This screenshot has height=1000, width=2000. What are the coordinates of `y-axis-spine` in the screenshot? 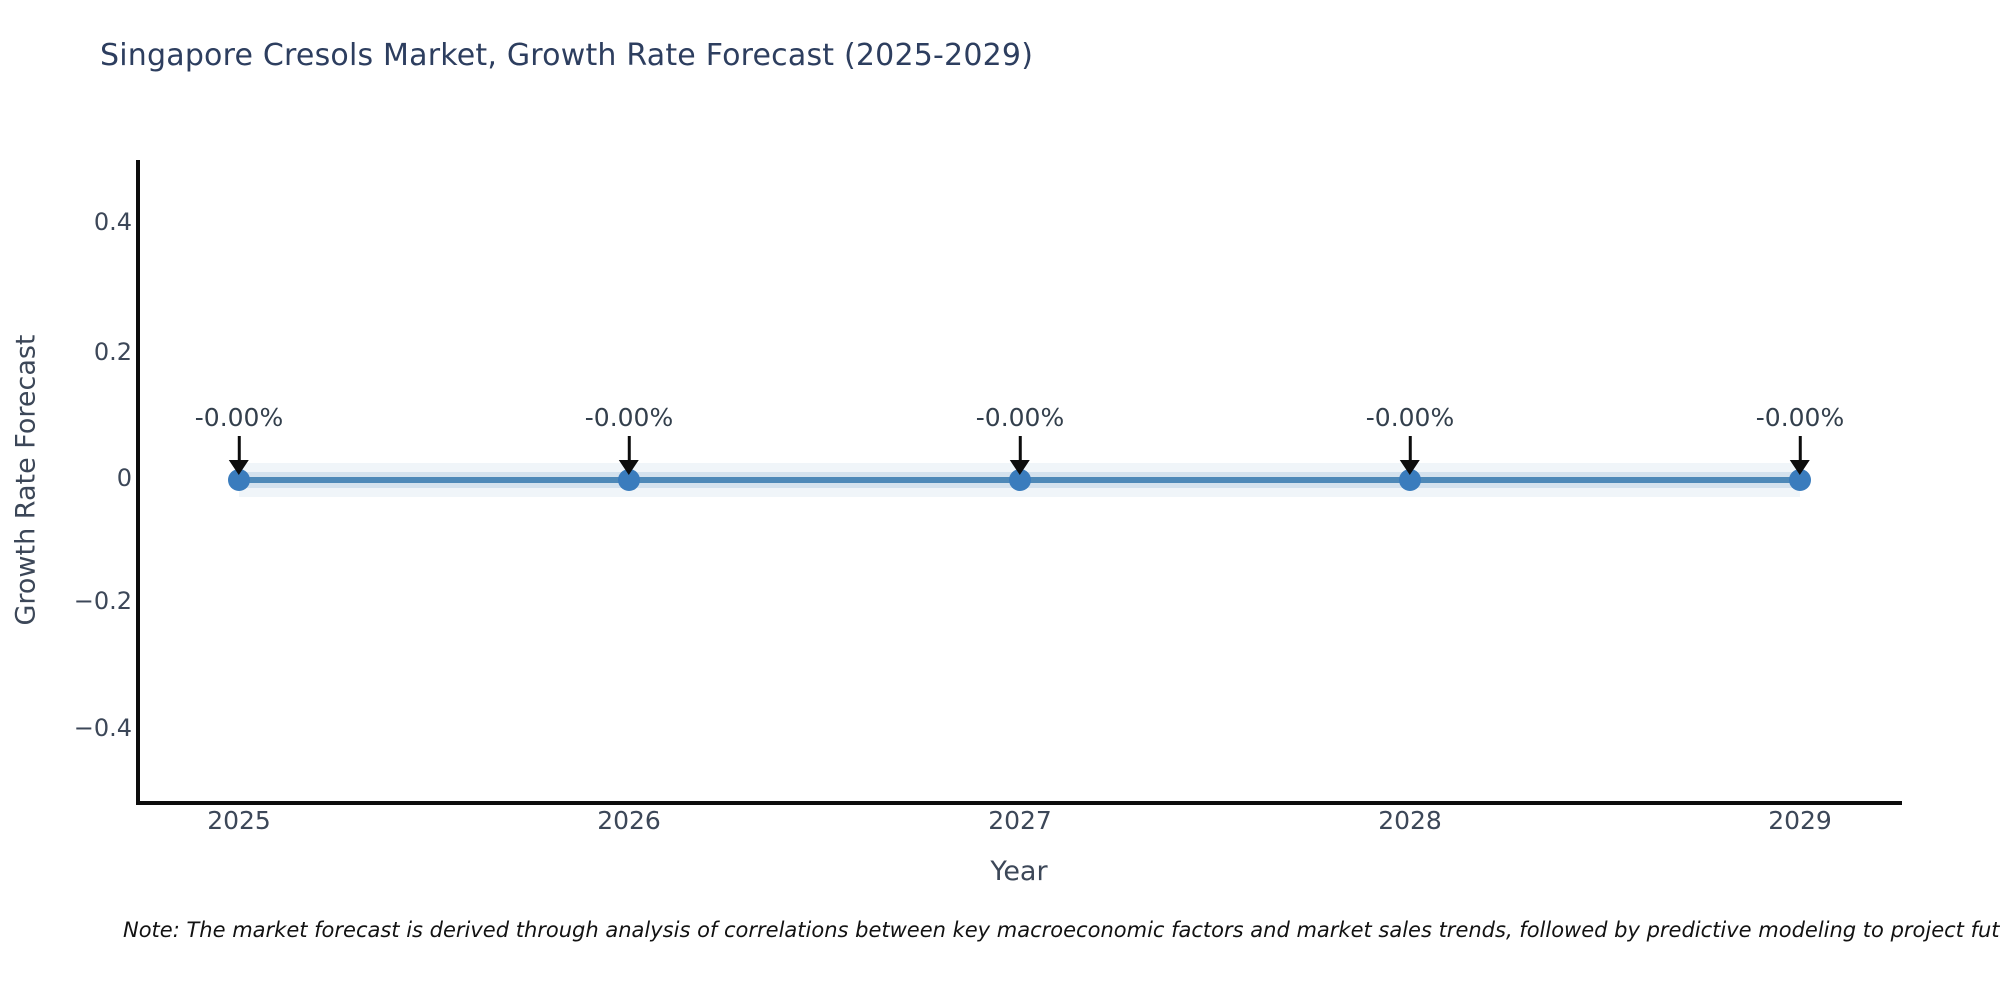 It's located at (138, 482).